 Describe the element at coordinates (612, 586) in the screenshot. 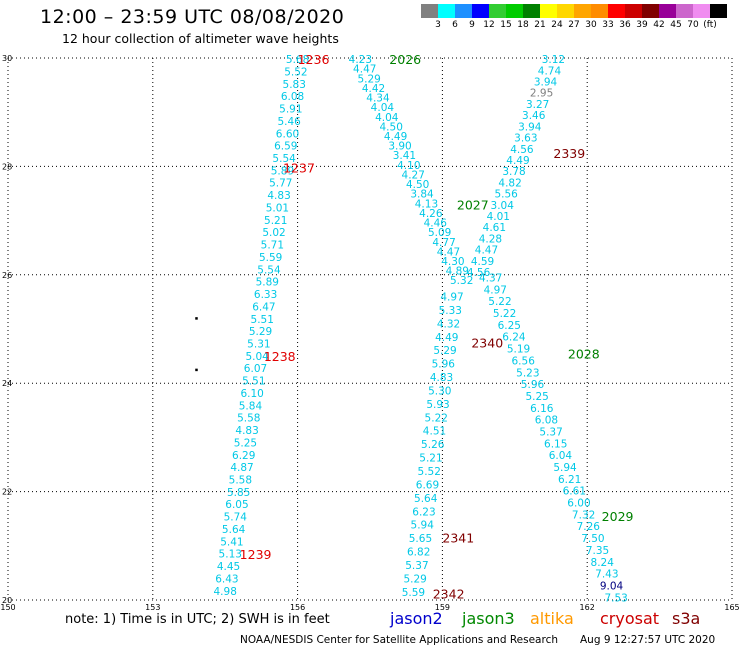

I see `wave-height-value: 9.04` at that location.